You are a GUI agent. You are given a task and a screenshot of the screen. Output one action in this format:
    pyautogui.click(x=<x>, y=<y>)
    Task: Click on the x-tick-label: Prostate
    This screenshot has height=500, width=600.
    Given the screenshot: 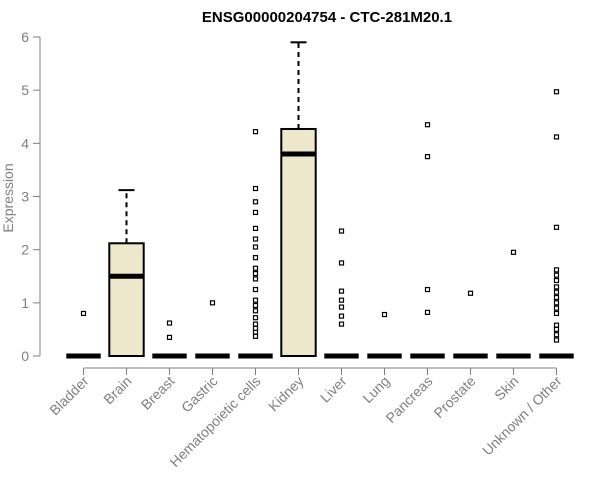 What is the action you would take?
    pyautogui.click(x=454, y=397)
    